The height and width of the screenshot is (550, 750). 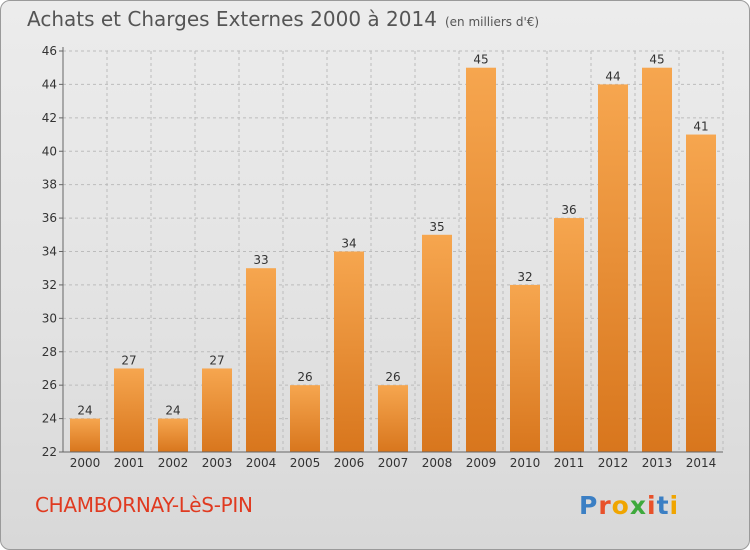 I want to click on y-tick-label: 36, so click(x=49, y=218).